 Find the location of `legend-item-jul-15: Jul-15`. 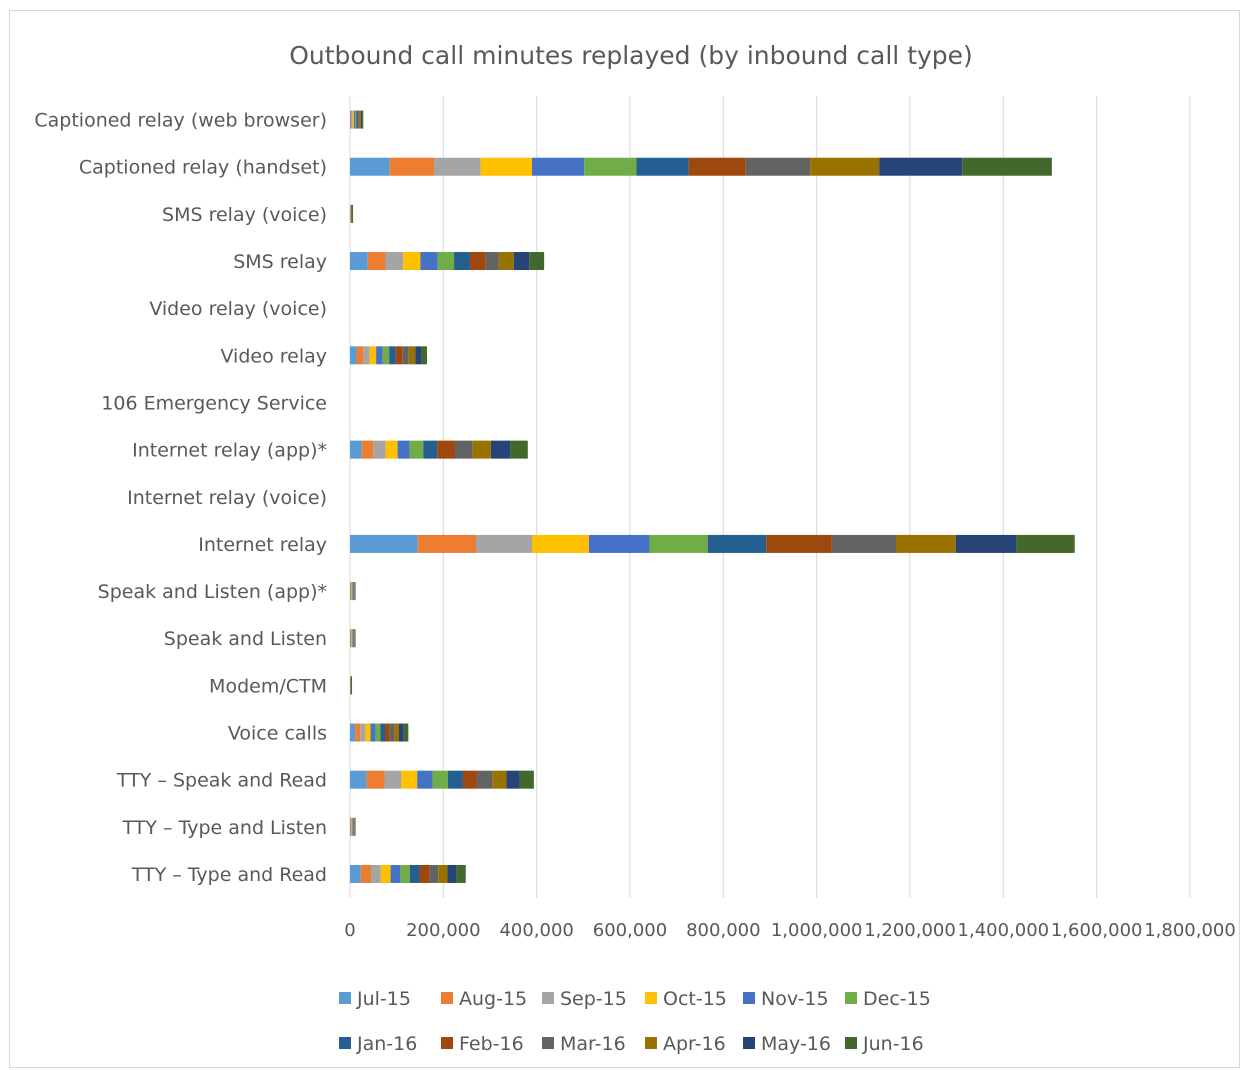

legend-item-jul-15: Jul-15 is located at coordinates (375, 999).